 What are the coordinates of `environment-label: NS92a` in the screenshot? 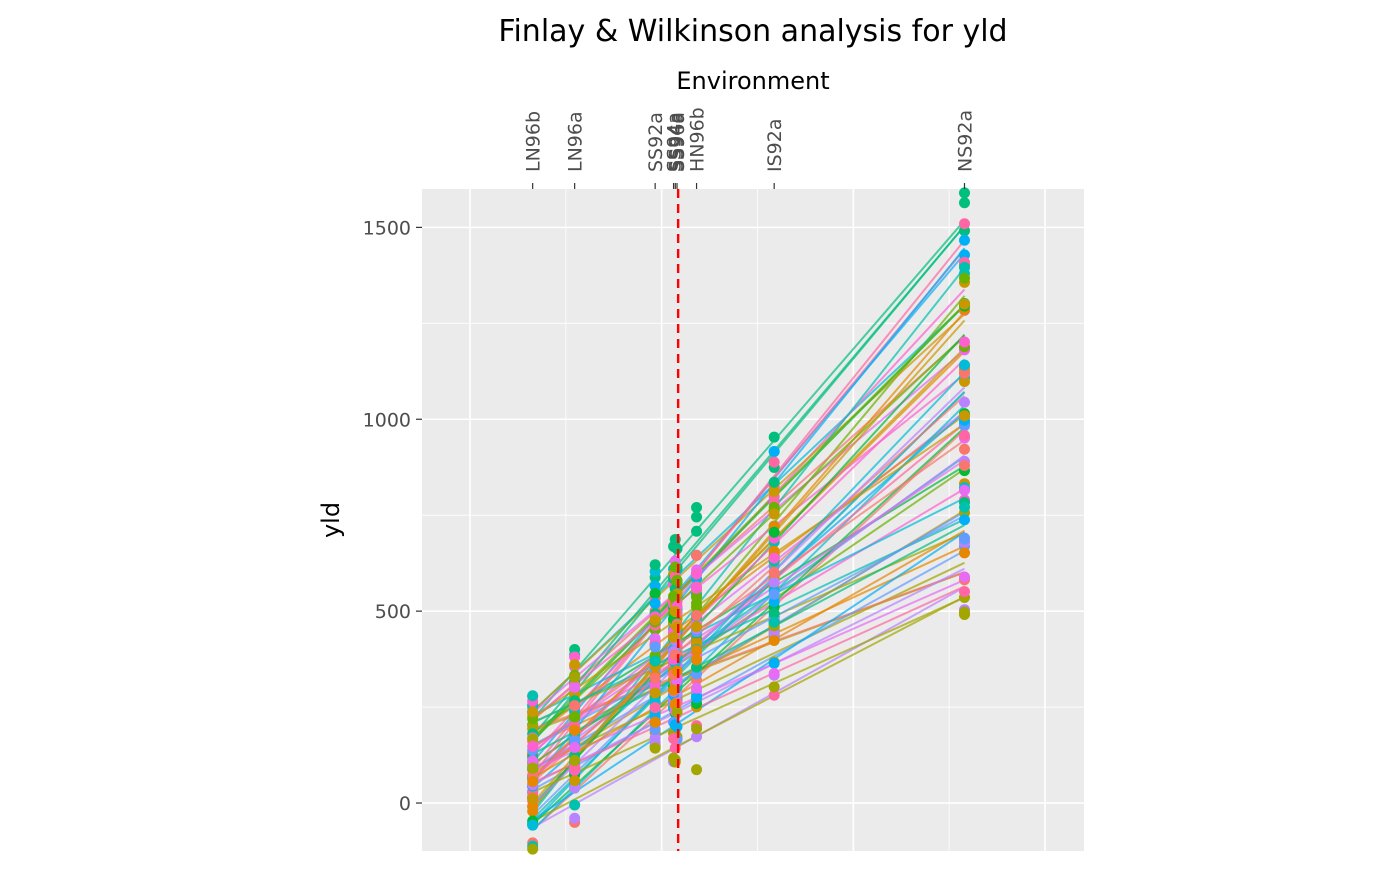 It's located at (966, 141).